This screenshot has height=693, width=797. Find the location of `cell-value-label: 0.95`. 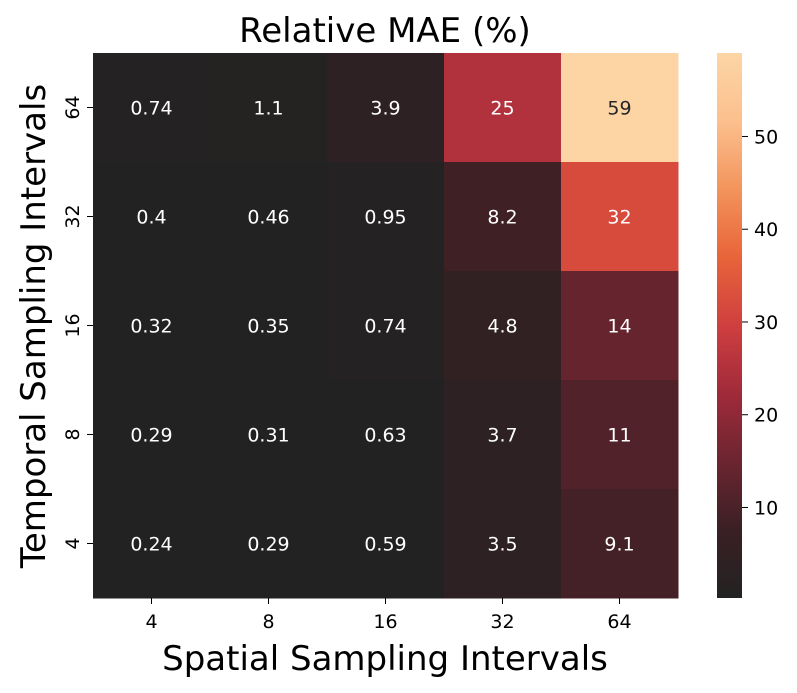

cell-value-label: 0.95 is located at coordinates (385, 218).